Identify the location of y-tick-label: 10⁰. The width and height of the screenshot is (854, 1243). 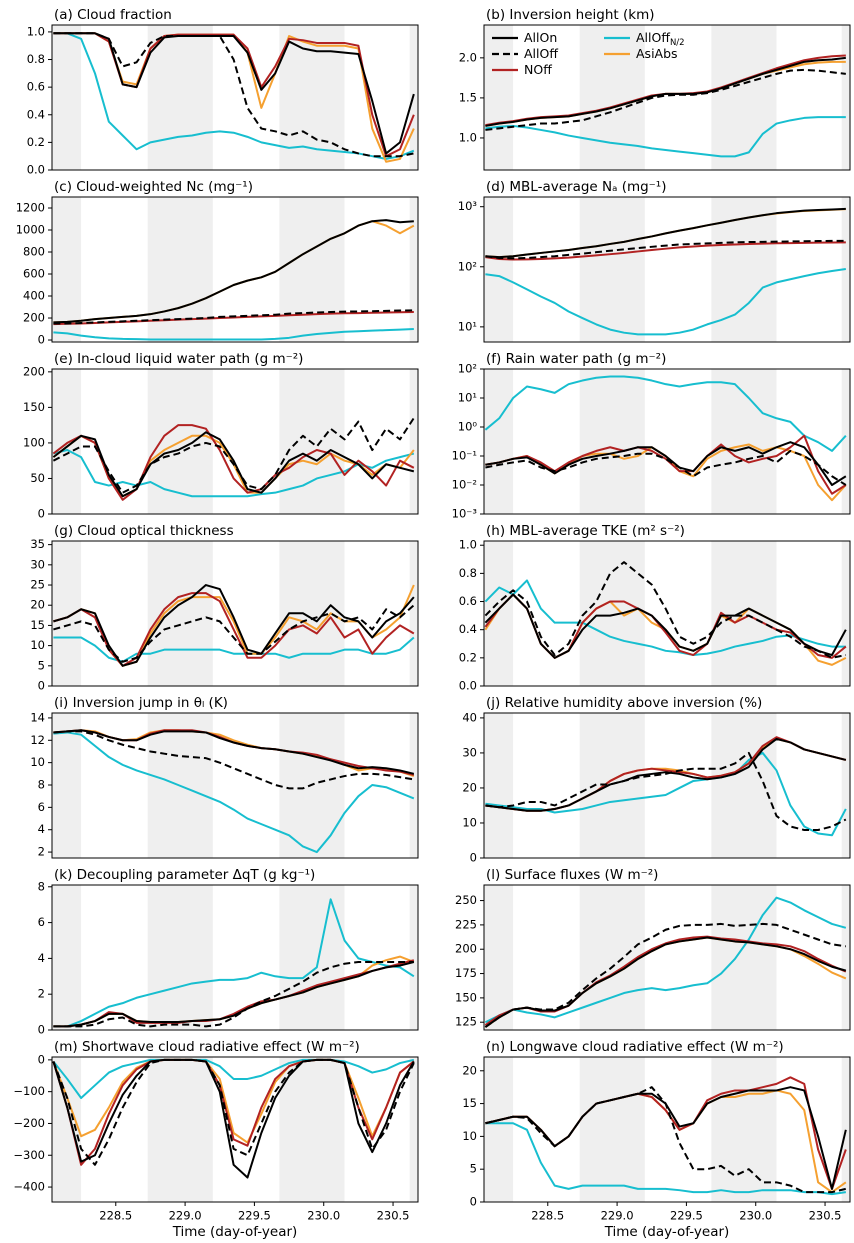
(468, 427).